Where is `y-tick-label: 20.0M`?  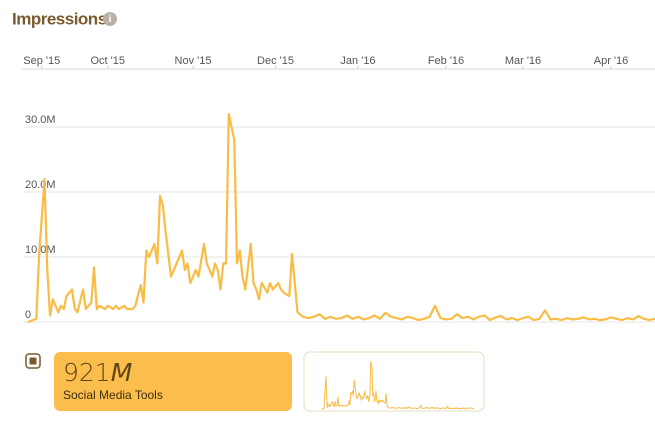
y-tick-label: 20.0M is located at coordinates (40, 185).